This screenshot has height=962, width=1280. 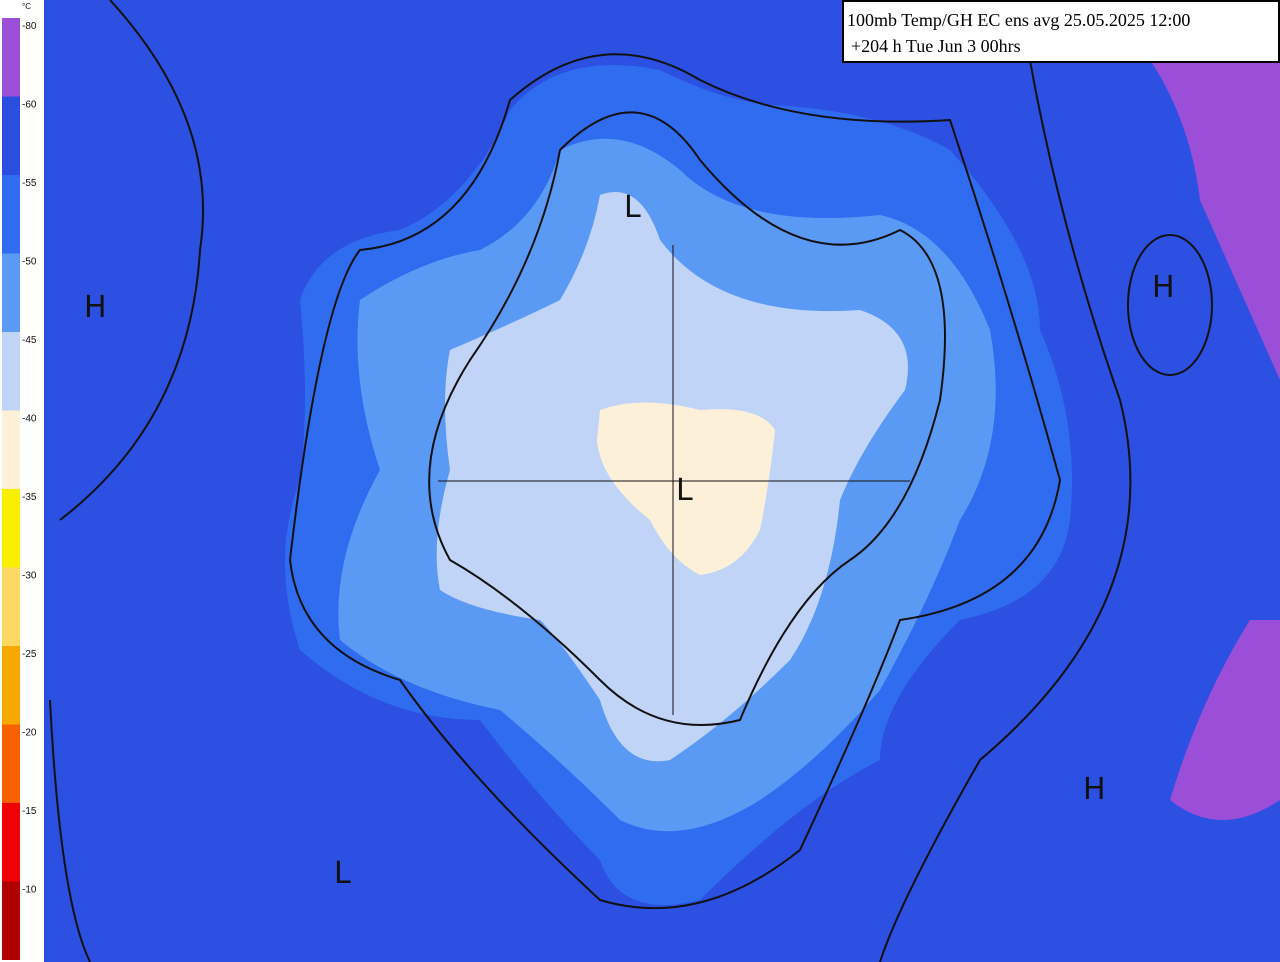 I want to click on title-box, so click(x=1061, y=31).